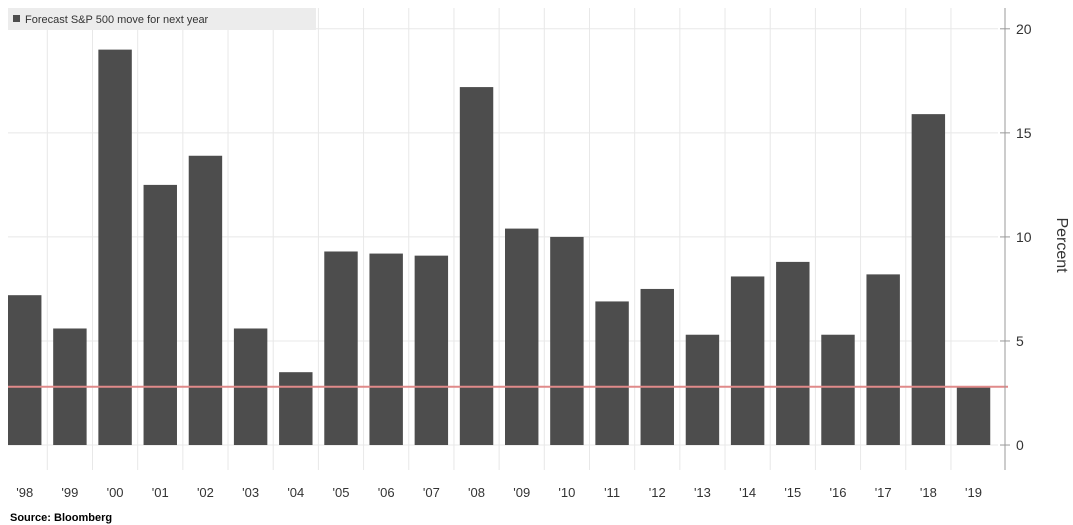  What do you see at coordinates (115, 492) in the screenshot?
I see `x-tick-label: '00` at bounding box center [115, 492].